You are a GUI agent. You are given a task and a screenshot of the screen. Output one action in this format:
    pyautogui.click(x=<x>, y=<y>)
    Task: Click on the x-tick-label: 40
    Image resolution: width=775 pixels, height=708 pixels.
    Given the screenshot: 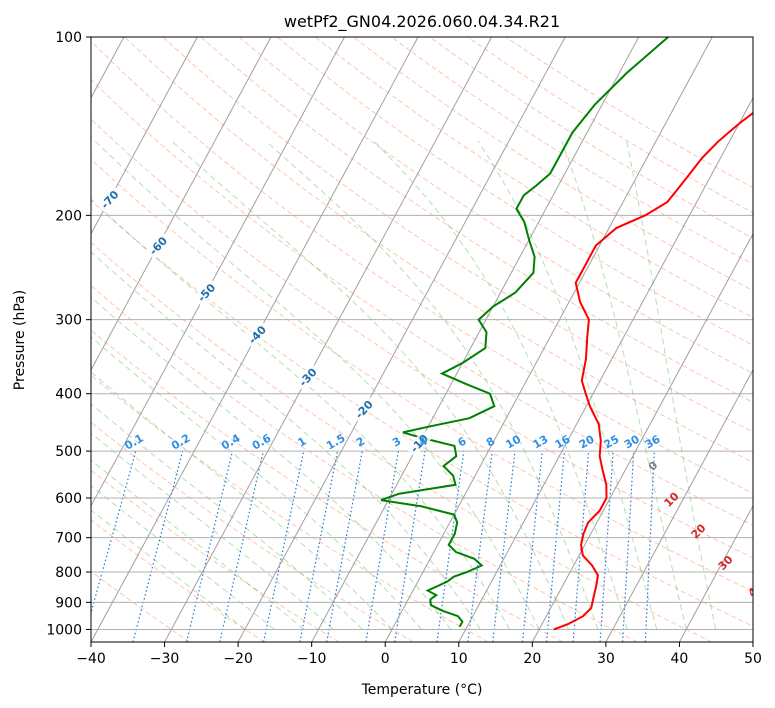 What is the action you would take?
    pyautogui.click(x=680, y=659)
    